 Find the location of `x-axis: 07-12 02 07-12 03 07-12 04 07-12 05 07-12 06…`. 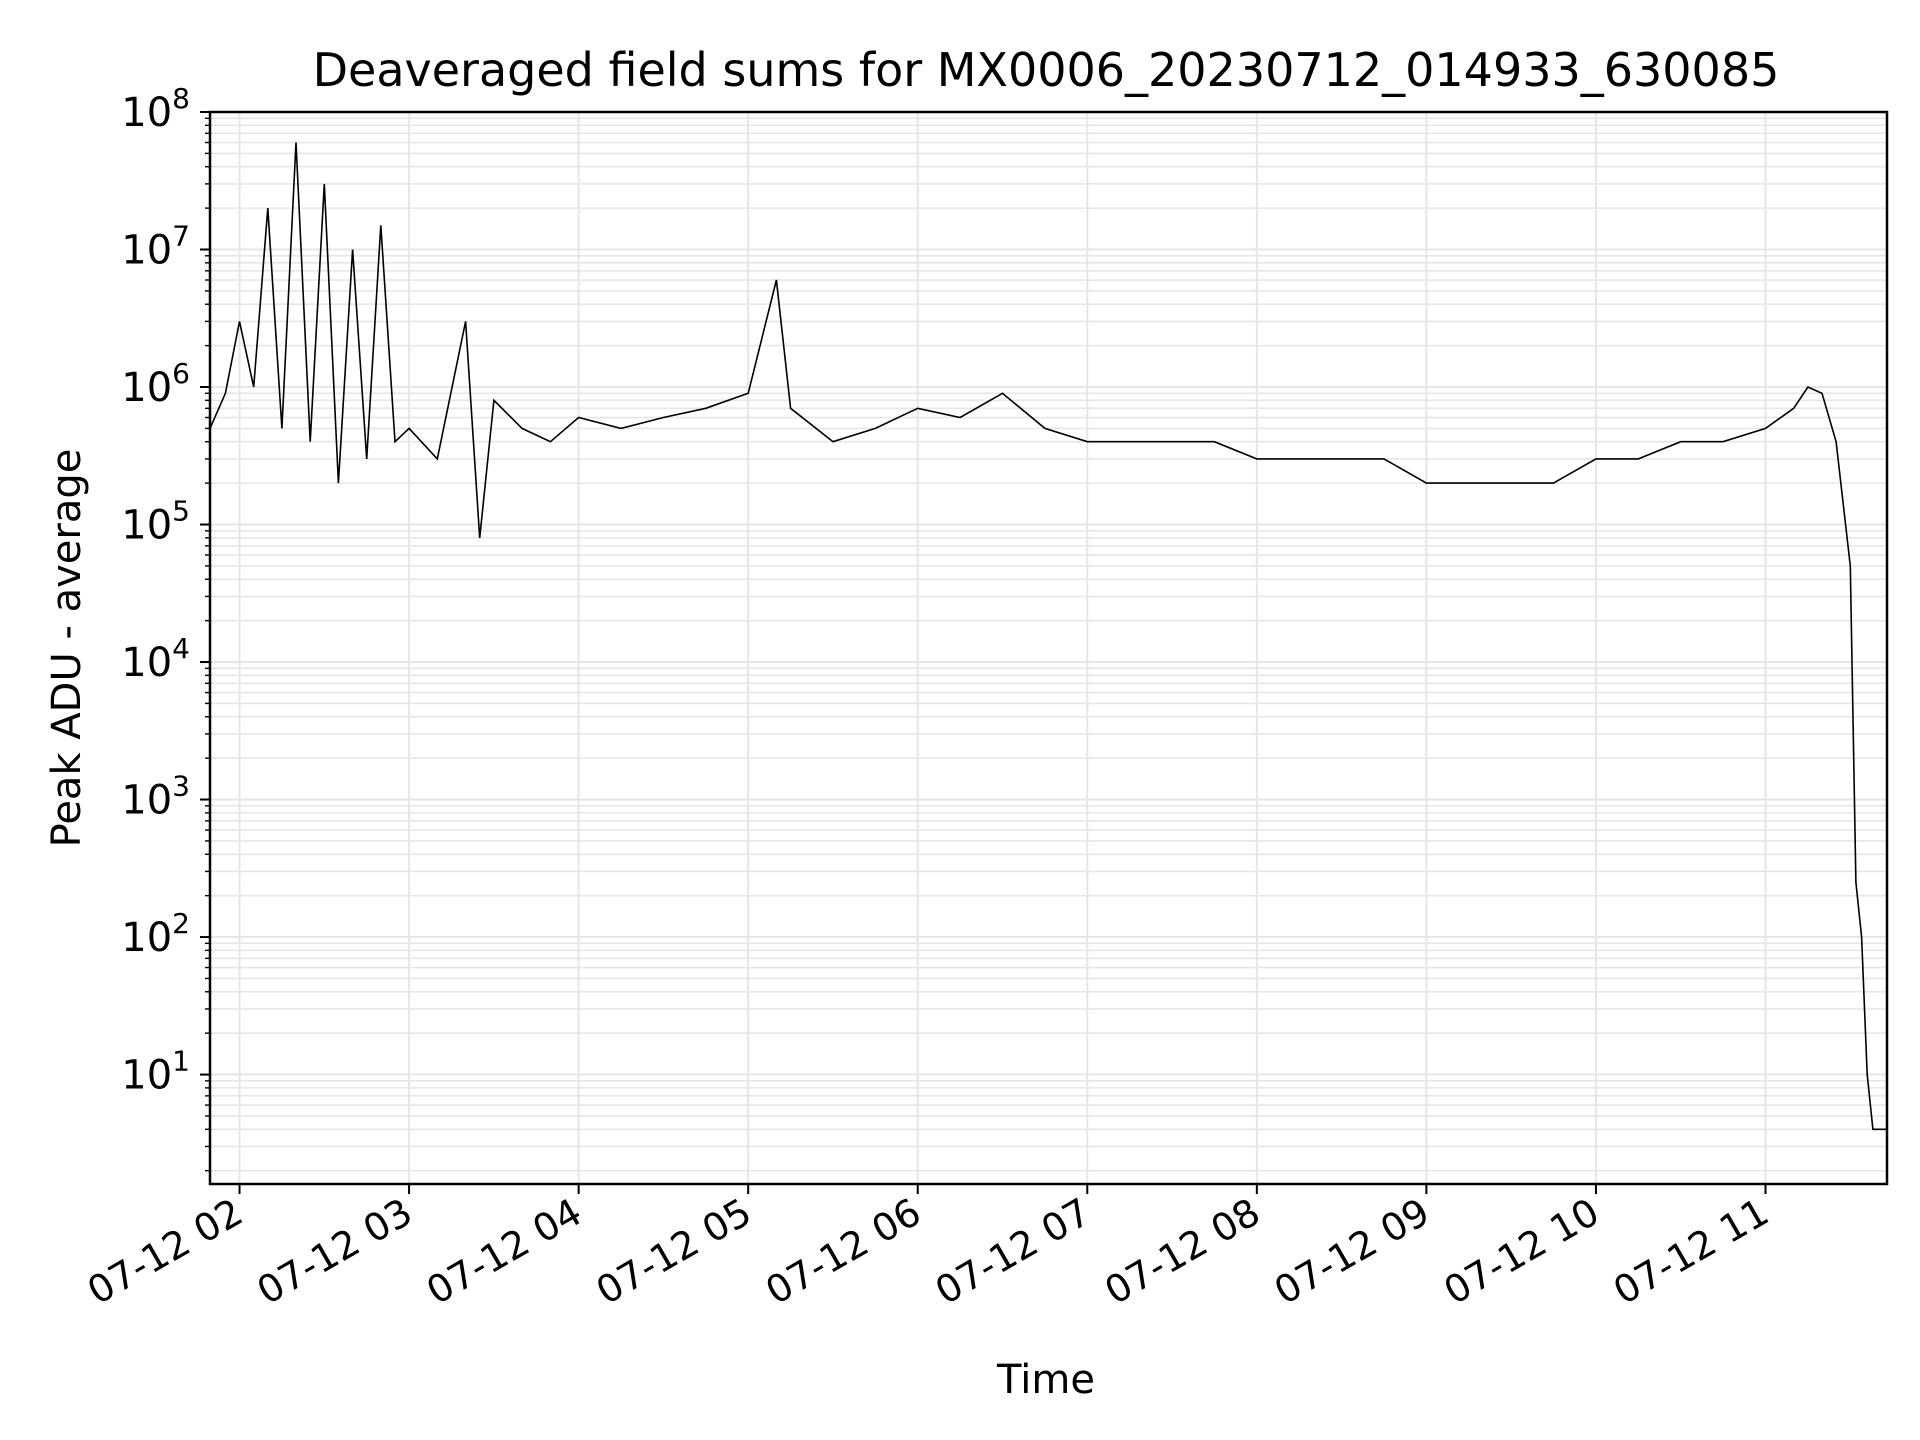

x-axis: 07-12 02 07-12 03 07-12 04 07-12 05 07-12 06… is located at coordinates (928, 1248).